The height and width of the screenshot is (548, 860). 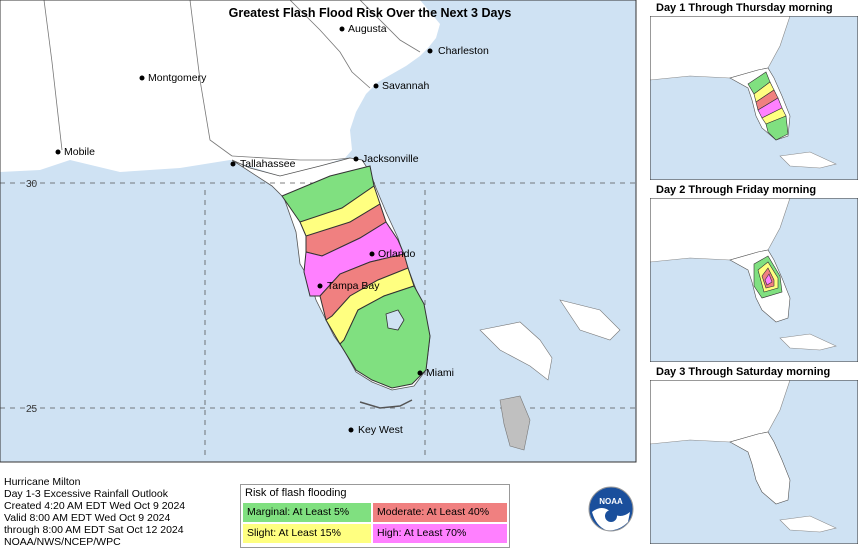 I want to click on svg-text: Jacksonville, so click(x=390, y=159).